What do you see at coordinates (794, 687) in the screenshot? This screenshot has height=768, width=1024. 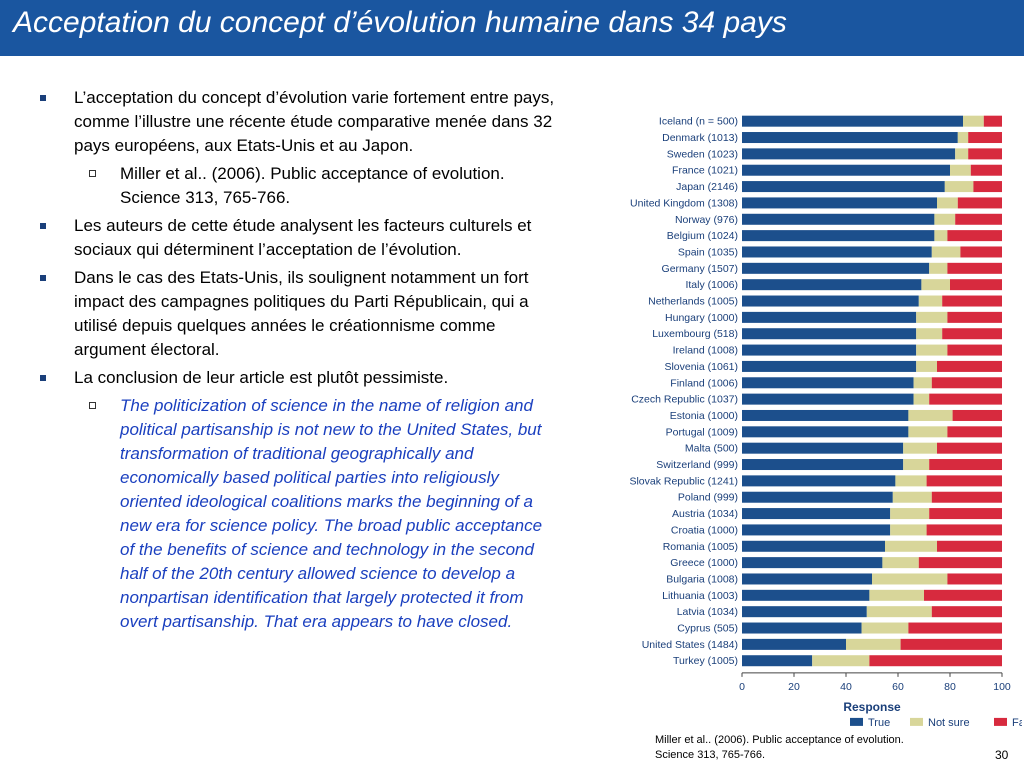 I see `x-tick-label: 20` at bounding box center [794, 687].